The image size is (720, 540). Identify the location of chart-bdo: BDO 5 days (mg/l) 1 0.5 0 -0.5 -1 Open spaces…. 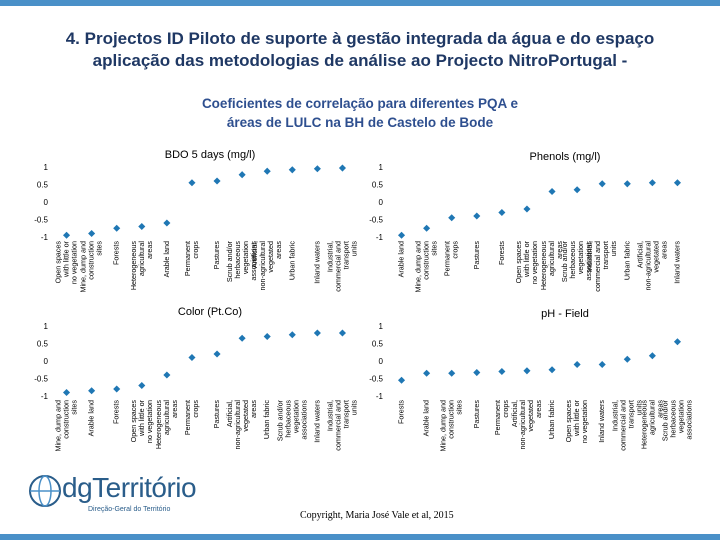
(192, 222).